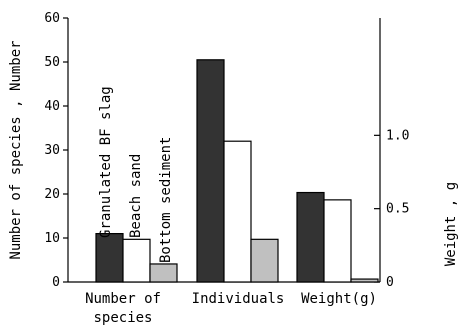 This screenshot has width=469, height=329. What do you see at coordinates (397, 135) in the screenshot?
I see `y-axis-right-tick-label: 1.0` at bounding box center [397, 135].